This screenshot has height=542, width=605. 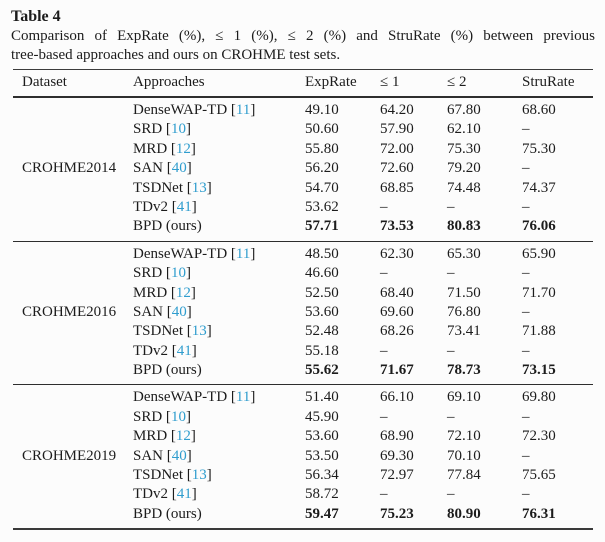 I want to click on value-cell: 68.40, so click(x=397, y=292).